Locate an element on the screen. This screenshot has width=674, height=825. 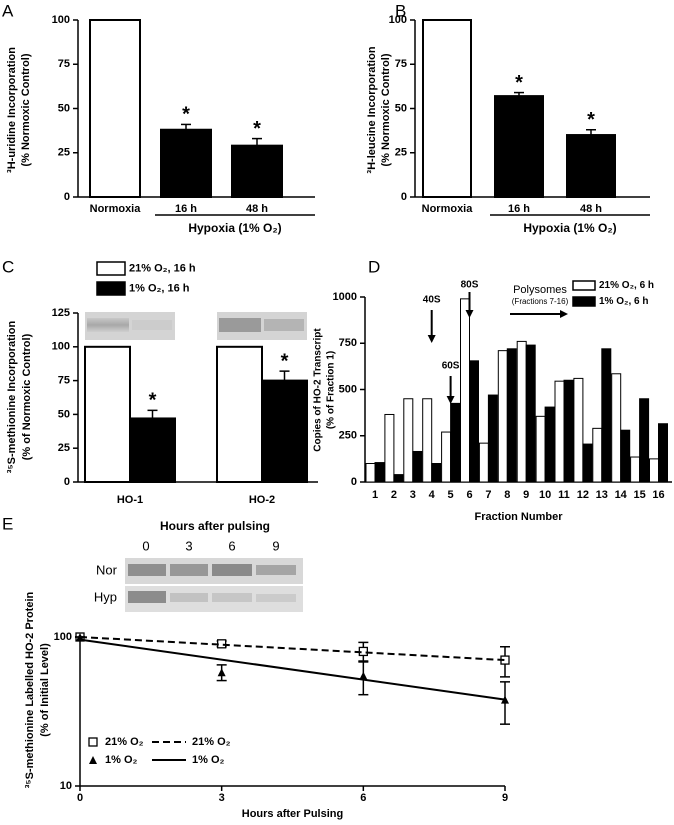
gel-lane-label: 0 is located at coordinates (145, 545).